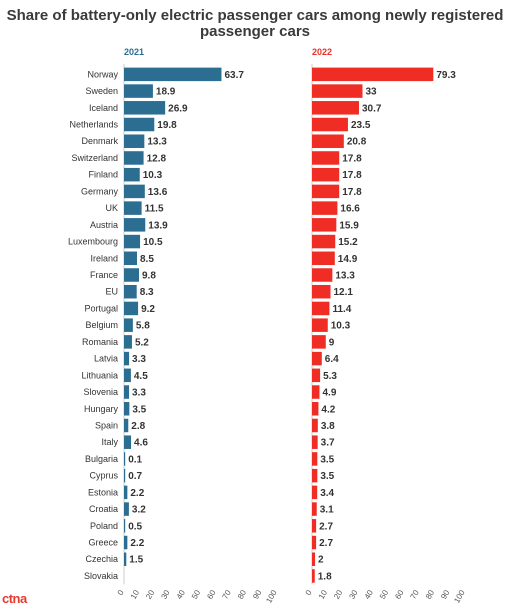 The image size is (510, 608). I want to click on category-label: Portugal, so click(101, 308).